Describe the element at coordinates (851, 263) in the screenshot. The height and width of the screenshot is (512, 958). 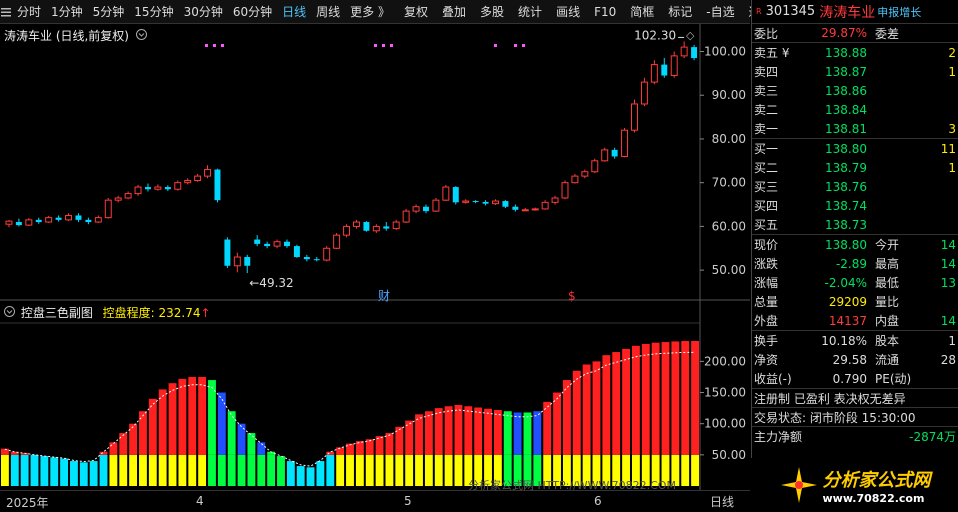
I see `stat-value: -2.89` at that location.